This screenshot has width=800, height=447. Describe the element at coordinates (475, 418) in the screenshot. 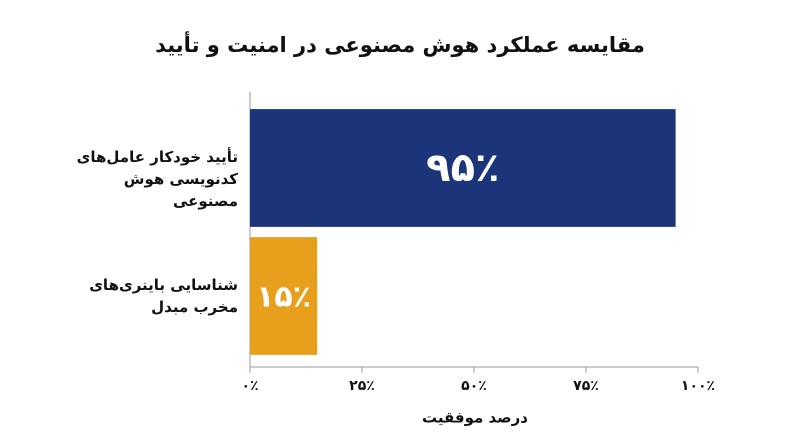

I see `x-axis-label: درصد موفقیت` at that location.